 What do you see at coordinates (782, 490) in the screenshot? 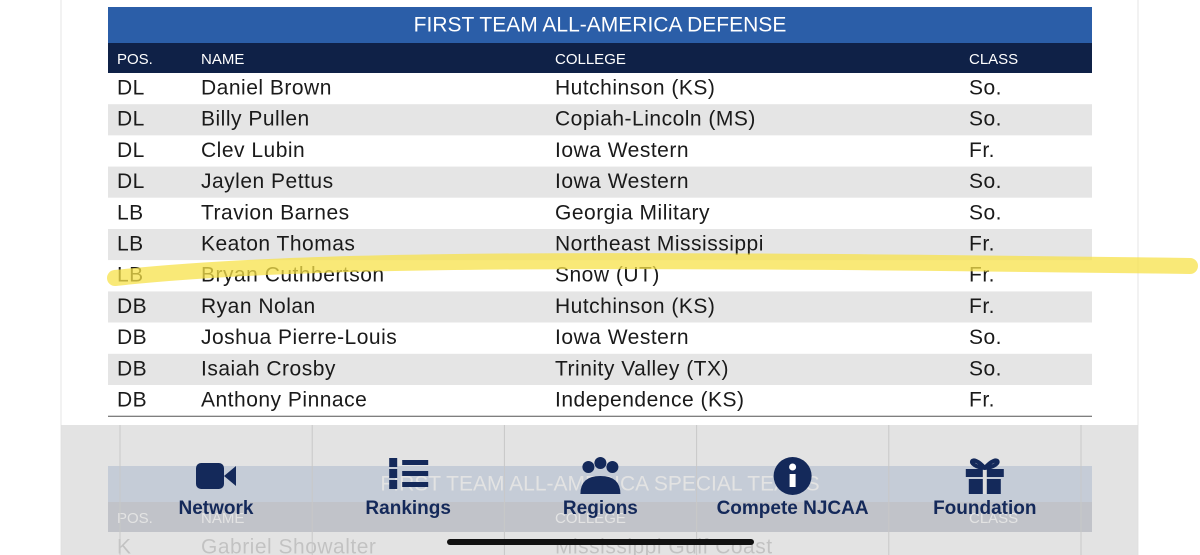
I see `tab: Compete NJCAA` at bounding box center [782, 490].